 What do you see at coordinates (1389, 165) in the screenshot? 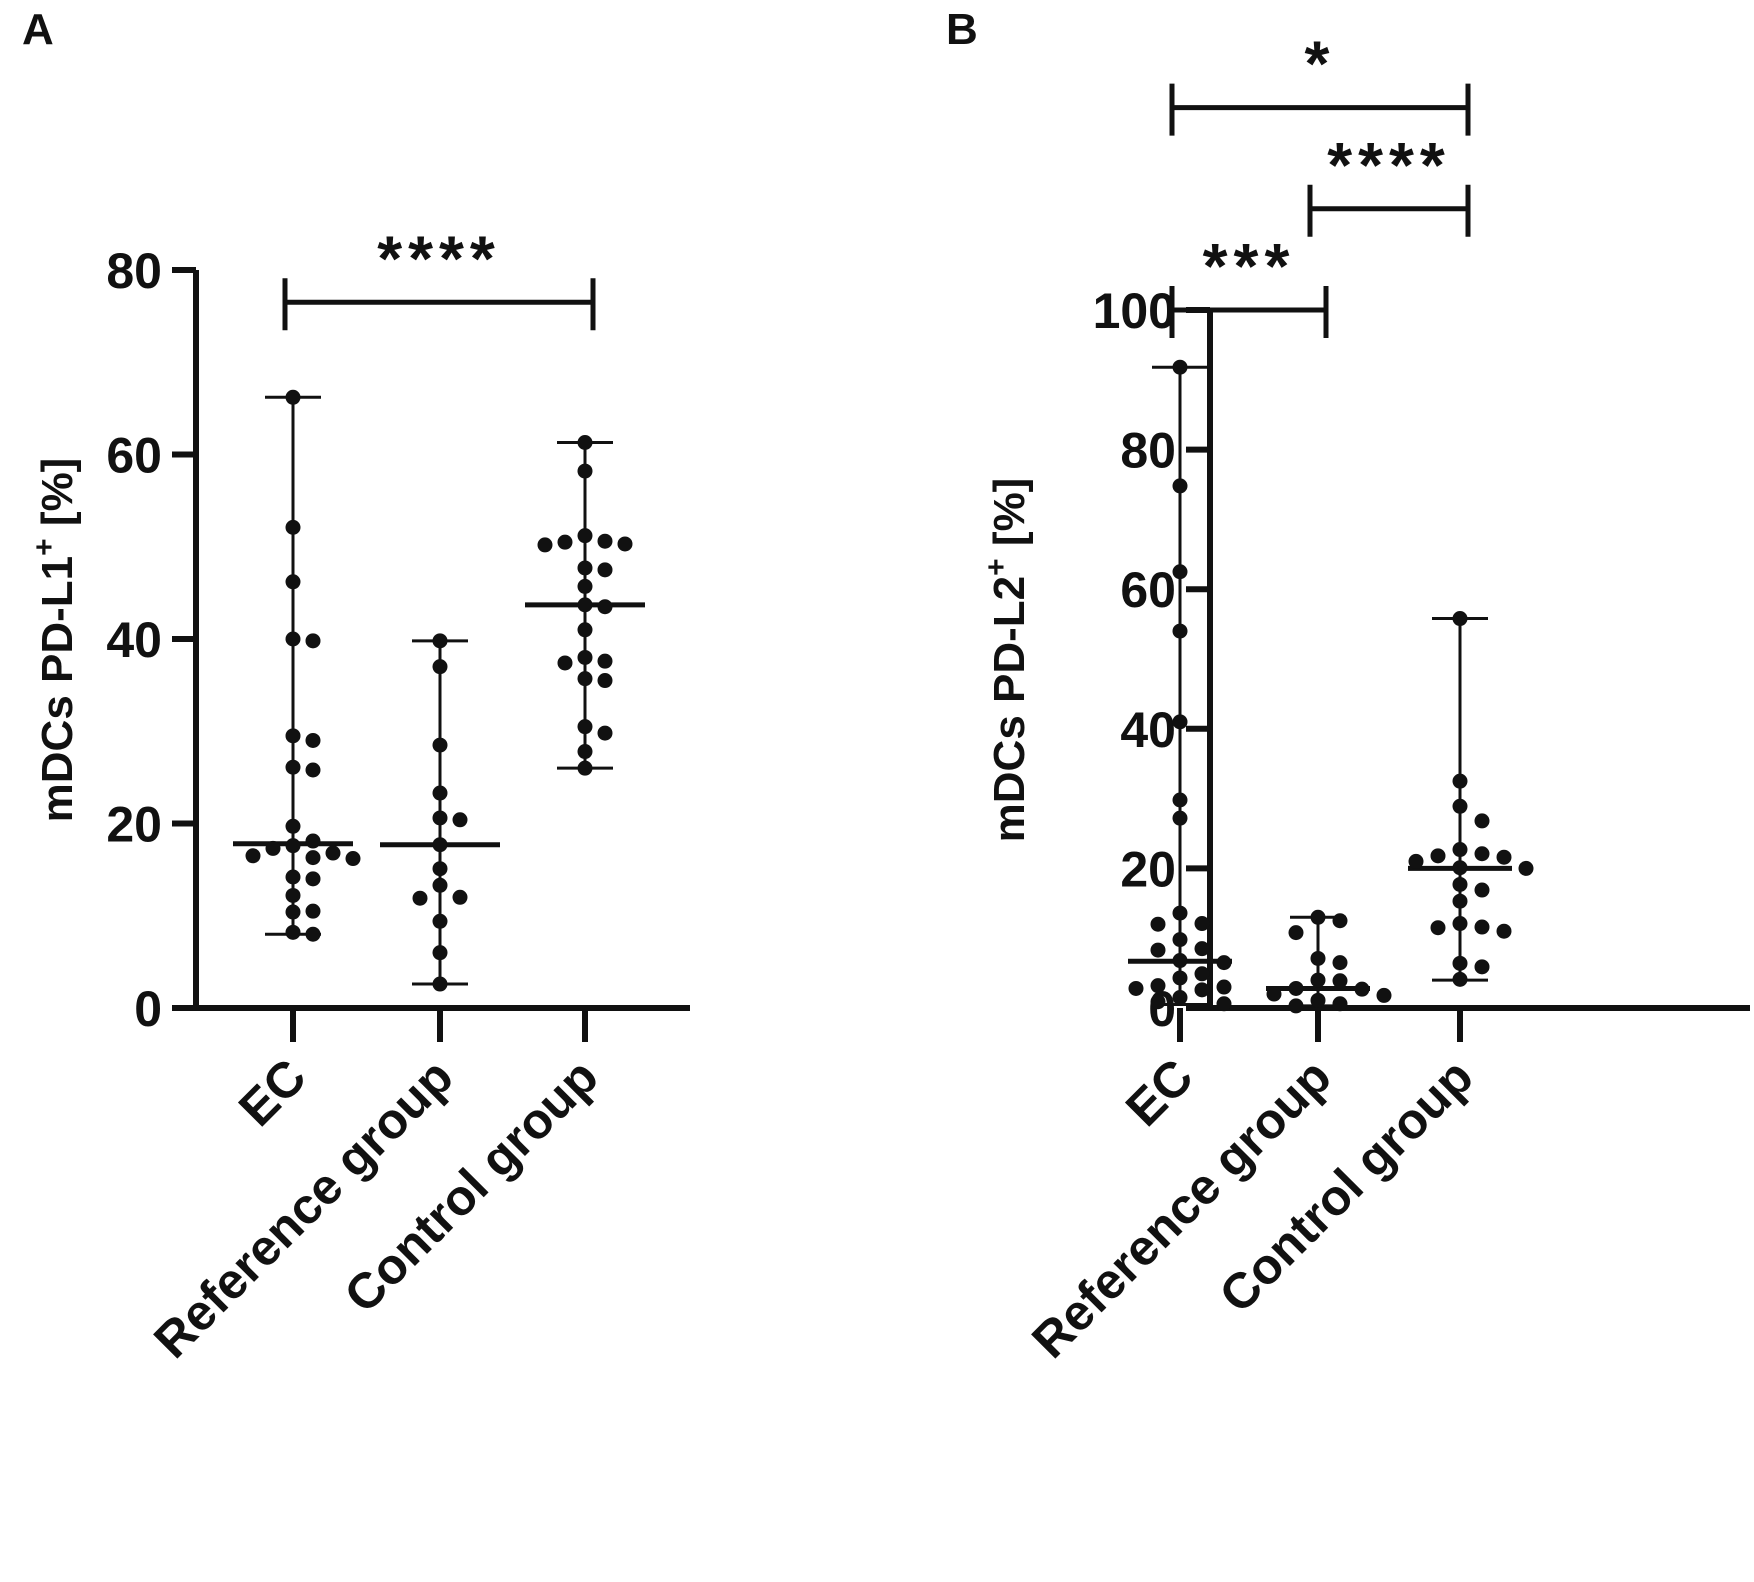
I see `panel-b-sig-label: ****` at bounding box center [1389, 165].